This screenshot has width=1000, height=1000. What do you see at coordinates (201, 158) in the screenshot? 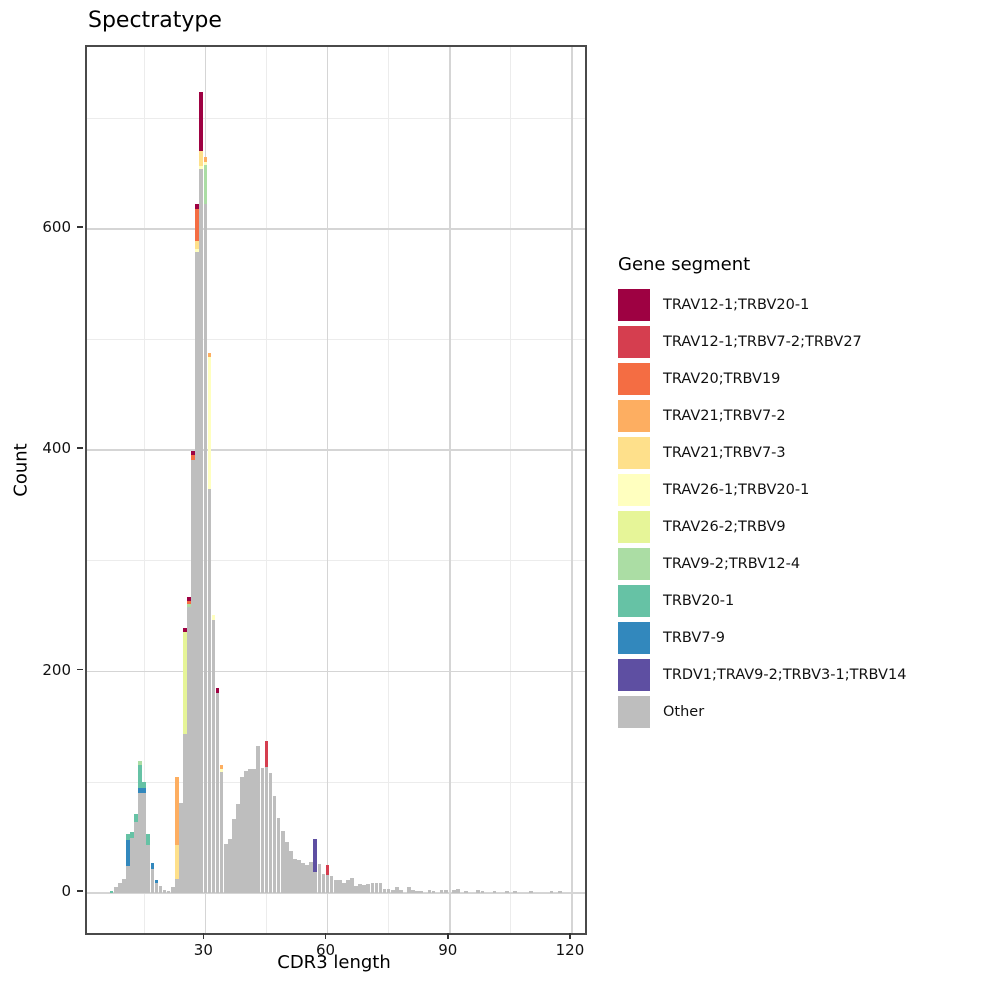
I see `bar-segment-c5` at bounding box center [201, 158].